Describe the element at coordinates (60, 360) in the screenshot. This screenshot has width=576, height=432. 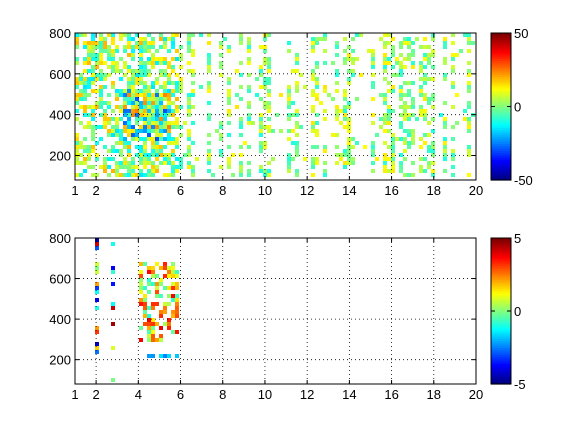
I see `y-tick-label: 200` at that location.